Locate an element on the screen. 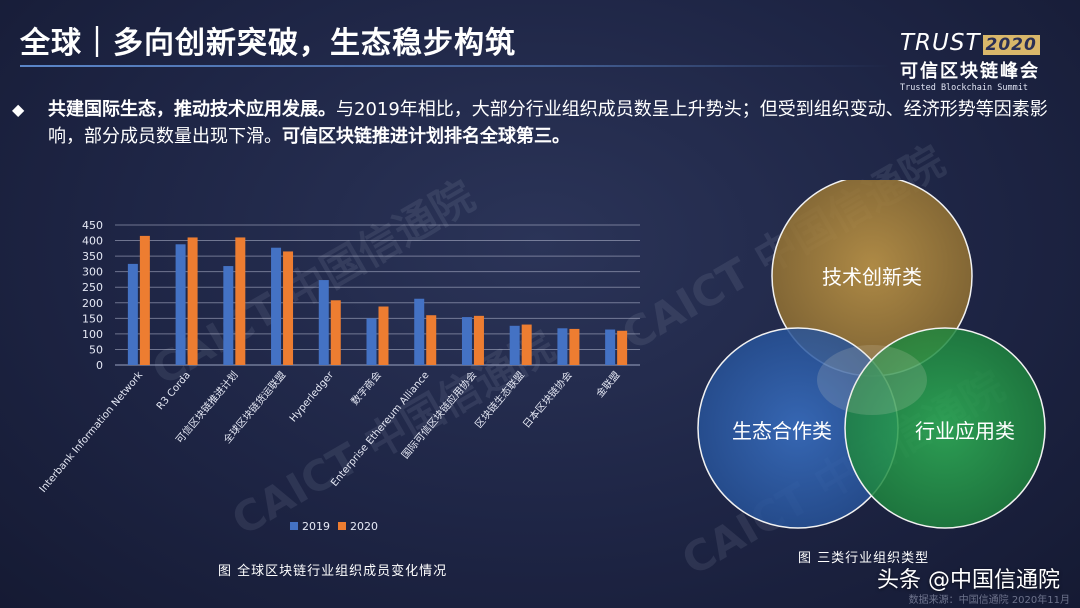  slide-title: 全球｜多向创新突破，生态稳步构筑 is located at coordinates (268, 43).